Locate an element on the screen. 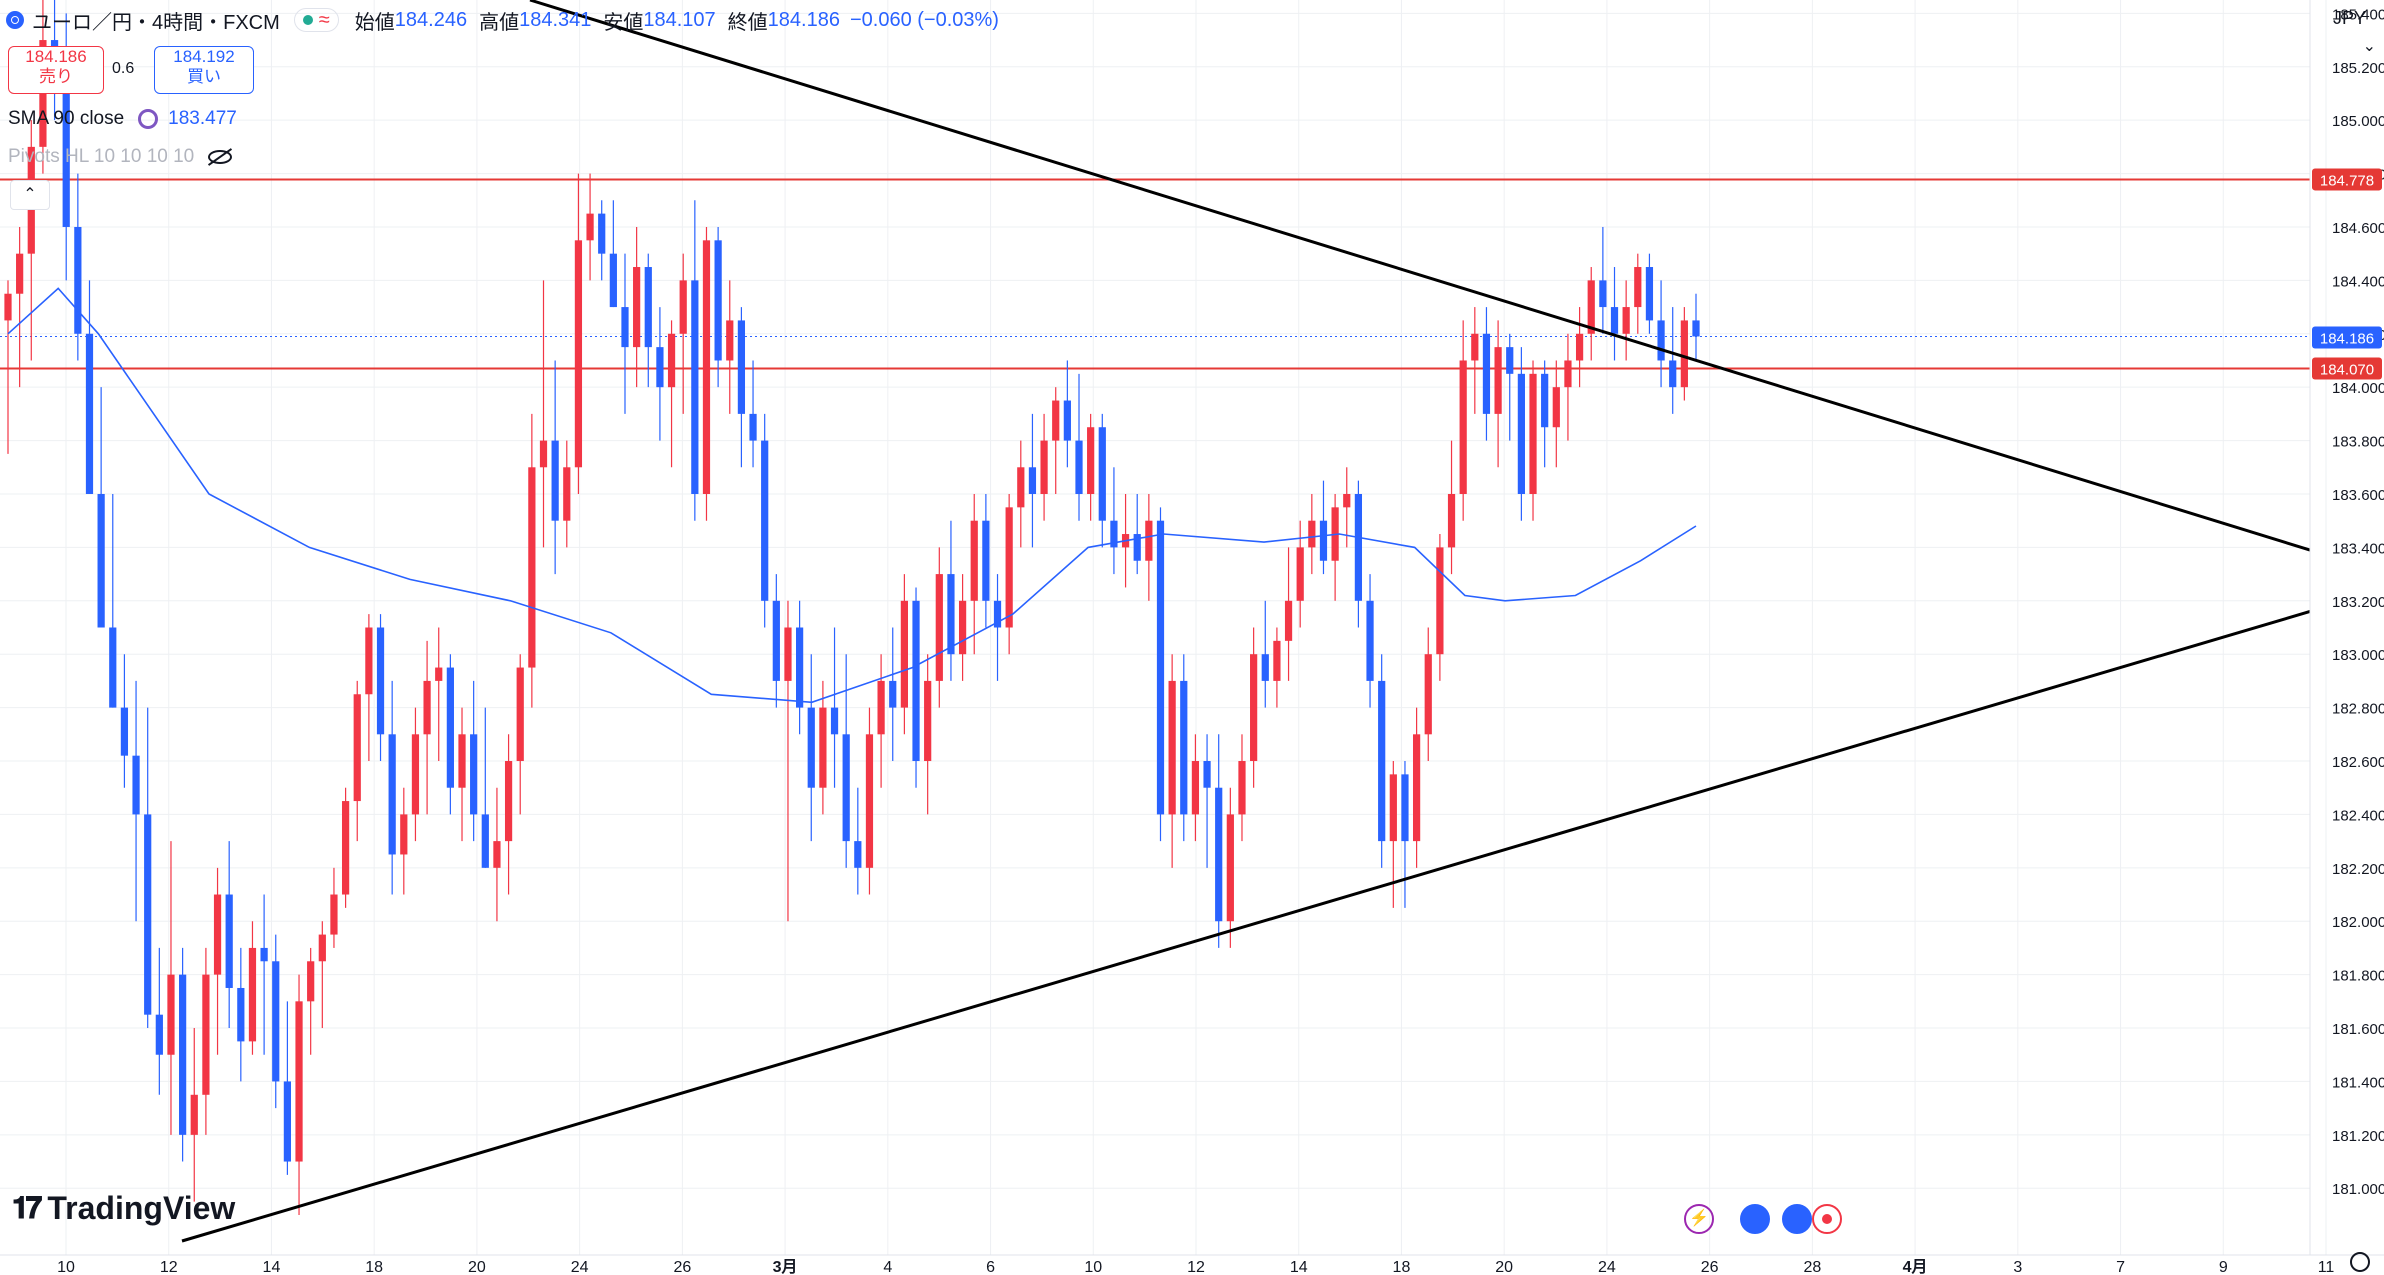  buy-button: 184.192 買い is located at coordinates (204, 70).